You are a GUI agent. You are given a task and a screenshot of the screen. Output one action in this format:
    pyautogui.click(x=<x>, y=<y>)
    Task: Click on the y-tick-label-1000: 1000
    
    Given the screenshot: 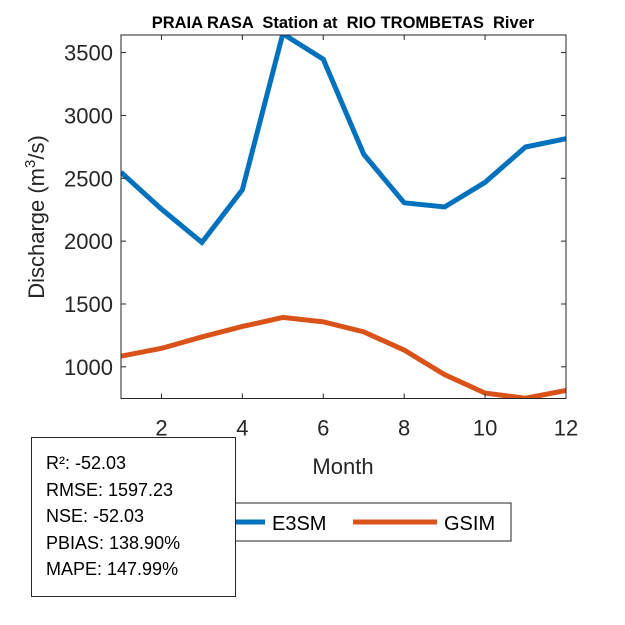 What is the action you would take?
    pyautogui.click(x=88, y=367)
    